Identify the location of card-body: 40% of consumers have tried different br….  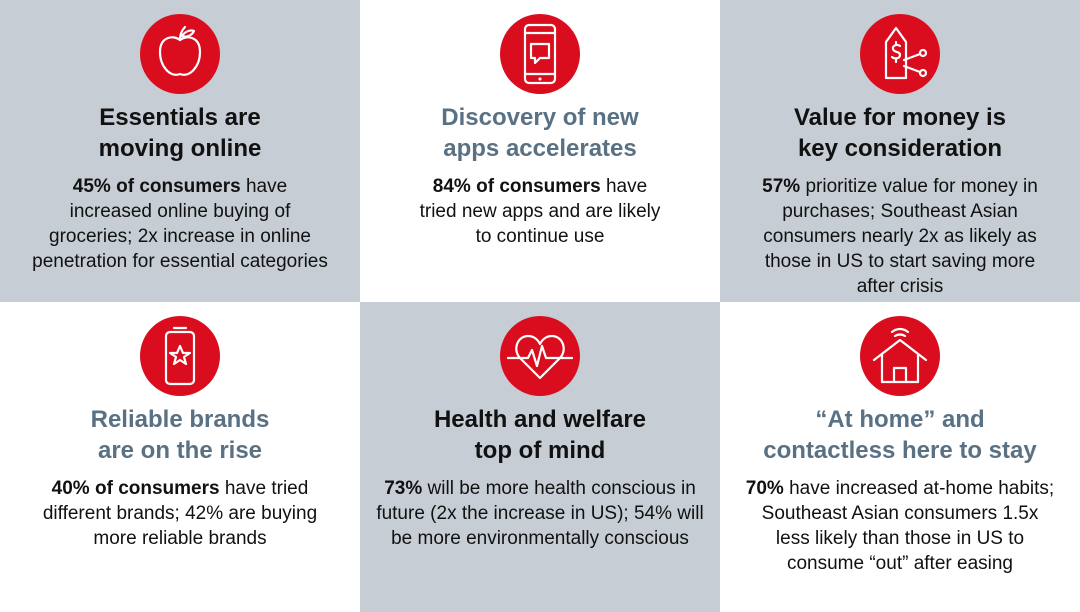
(180, 513).